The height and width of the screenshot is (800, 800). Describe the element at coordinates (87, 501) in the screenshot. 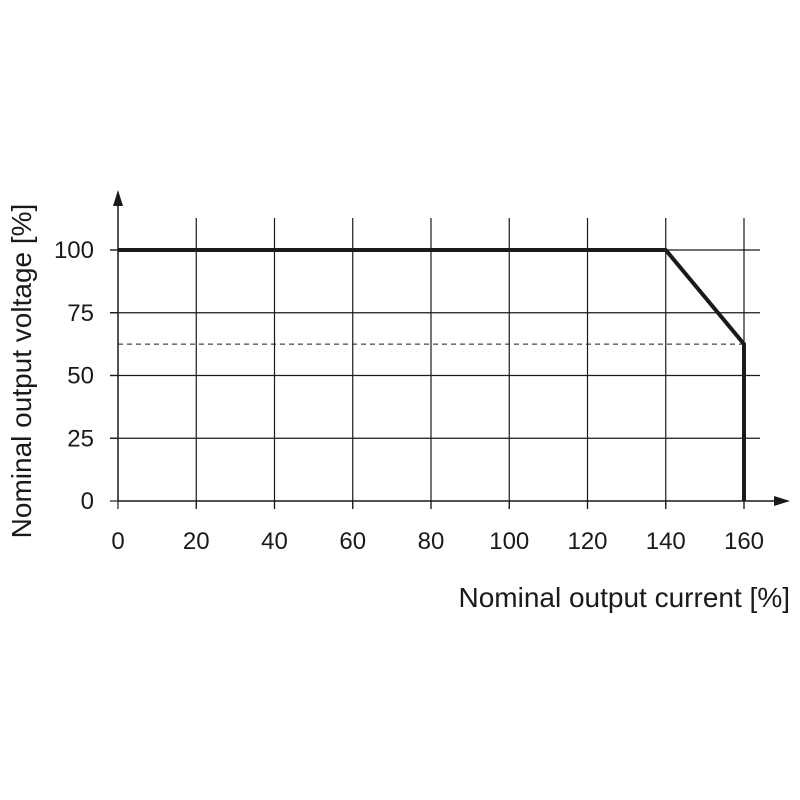

I see `y-tick-label: 0` at that location.